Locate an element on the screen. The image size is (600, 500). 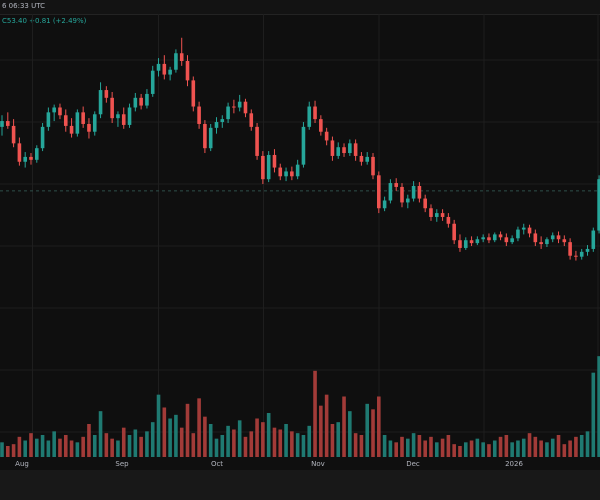
ohlc-legend: C53.40 +0.81 (+2.49%) is located at coordinates (44, 21).